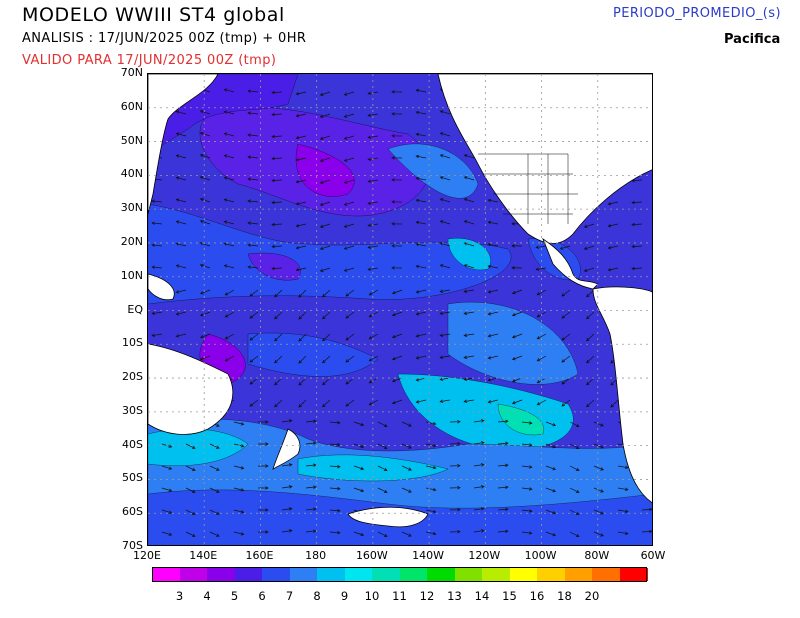  I want to click on colorbar-label: 16, so click(537, 596).